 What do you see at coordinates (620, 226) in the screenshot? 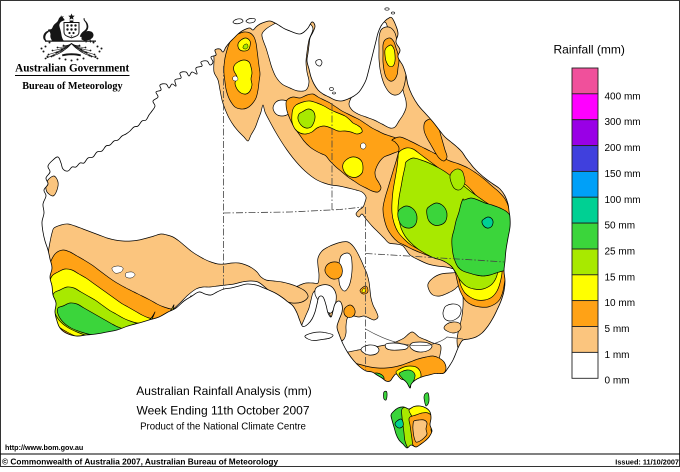
I see `svg-text: 50 mm` at bounding box center [620, 226].